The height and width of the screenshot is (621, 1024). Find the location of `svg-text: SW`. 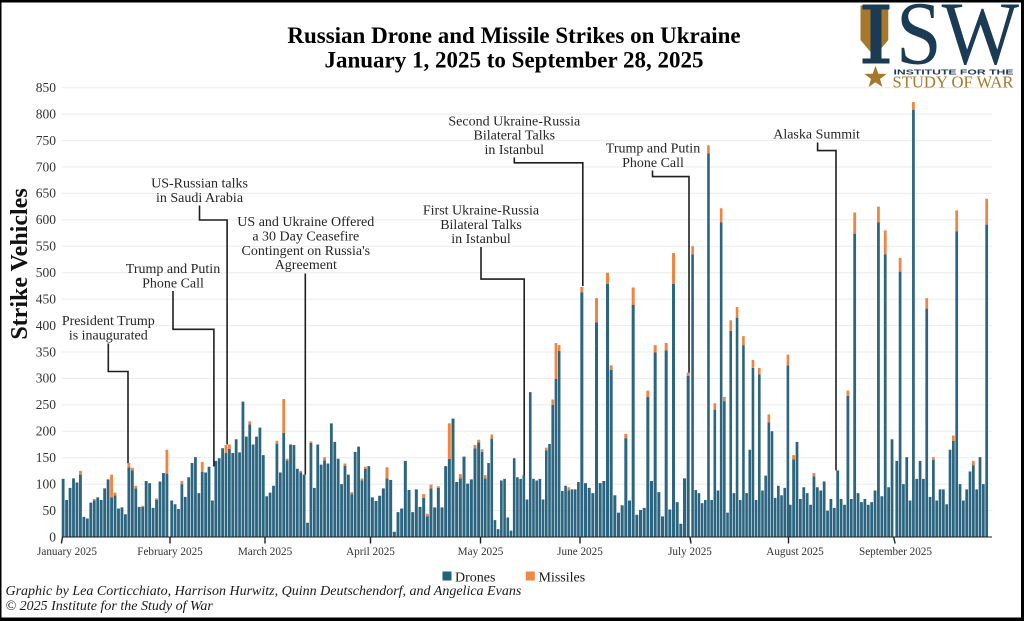

svg-text: SW is located at coordinates (957, 42).